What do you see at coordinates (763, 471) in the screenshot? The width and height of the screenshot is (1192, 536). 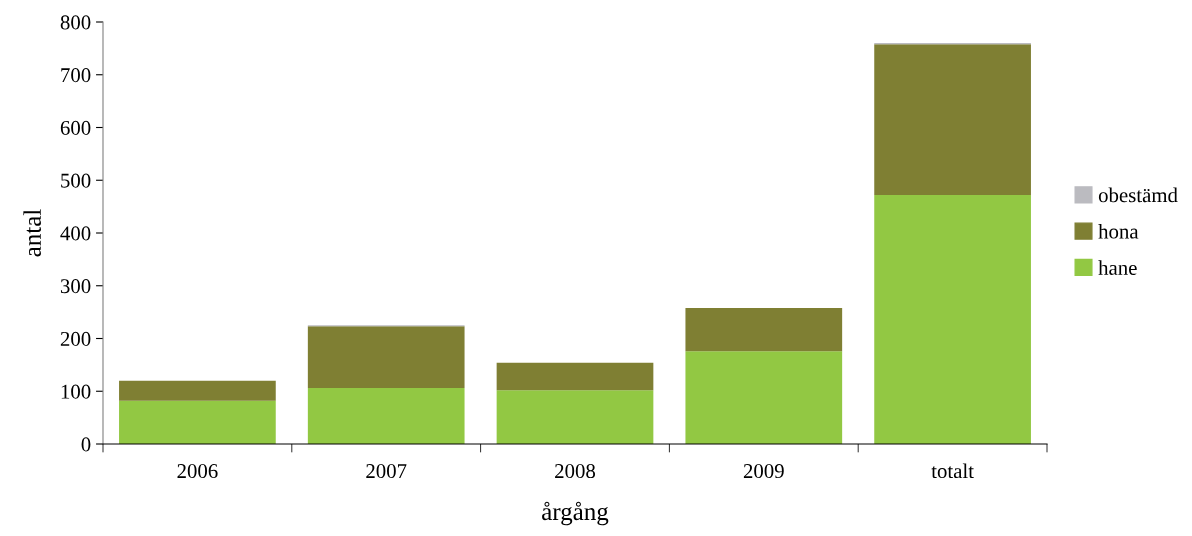 I see `x-tick-label: 2009` at bounding box center [763, 471].